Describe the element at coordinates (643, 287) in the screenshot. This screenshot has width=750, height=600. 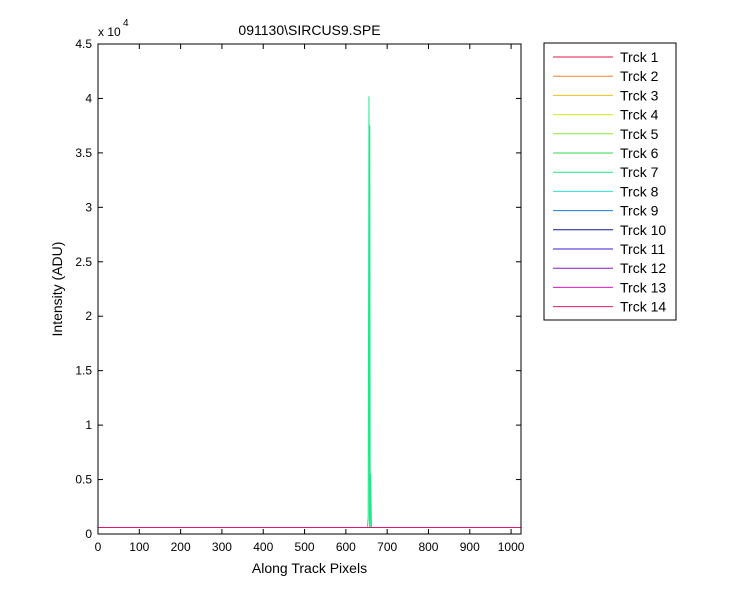
I see `legend-label-trck-13: Trck 13` at that location.